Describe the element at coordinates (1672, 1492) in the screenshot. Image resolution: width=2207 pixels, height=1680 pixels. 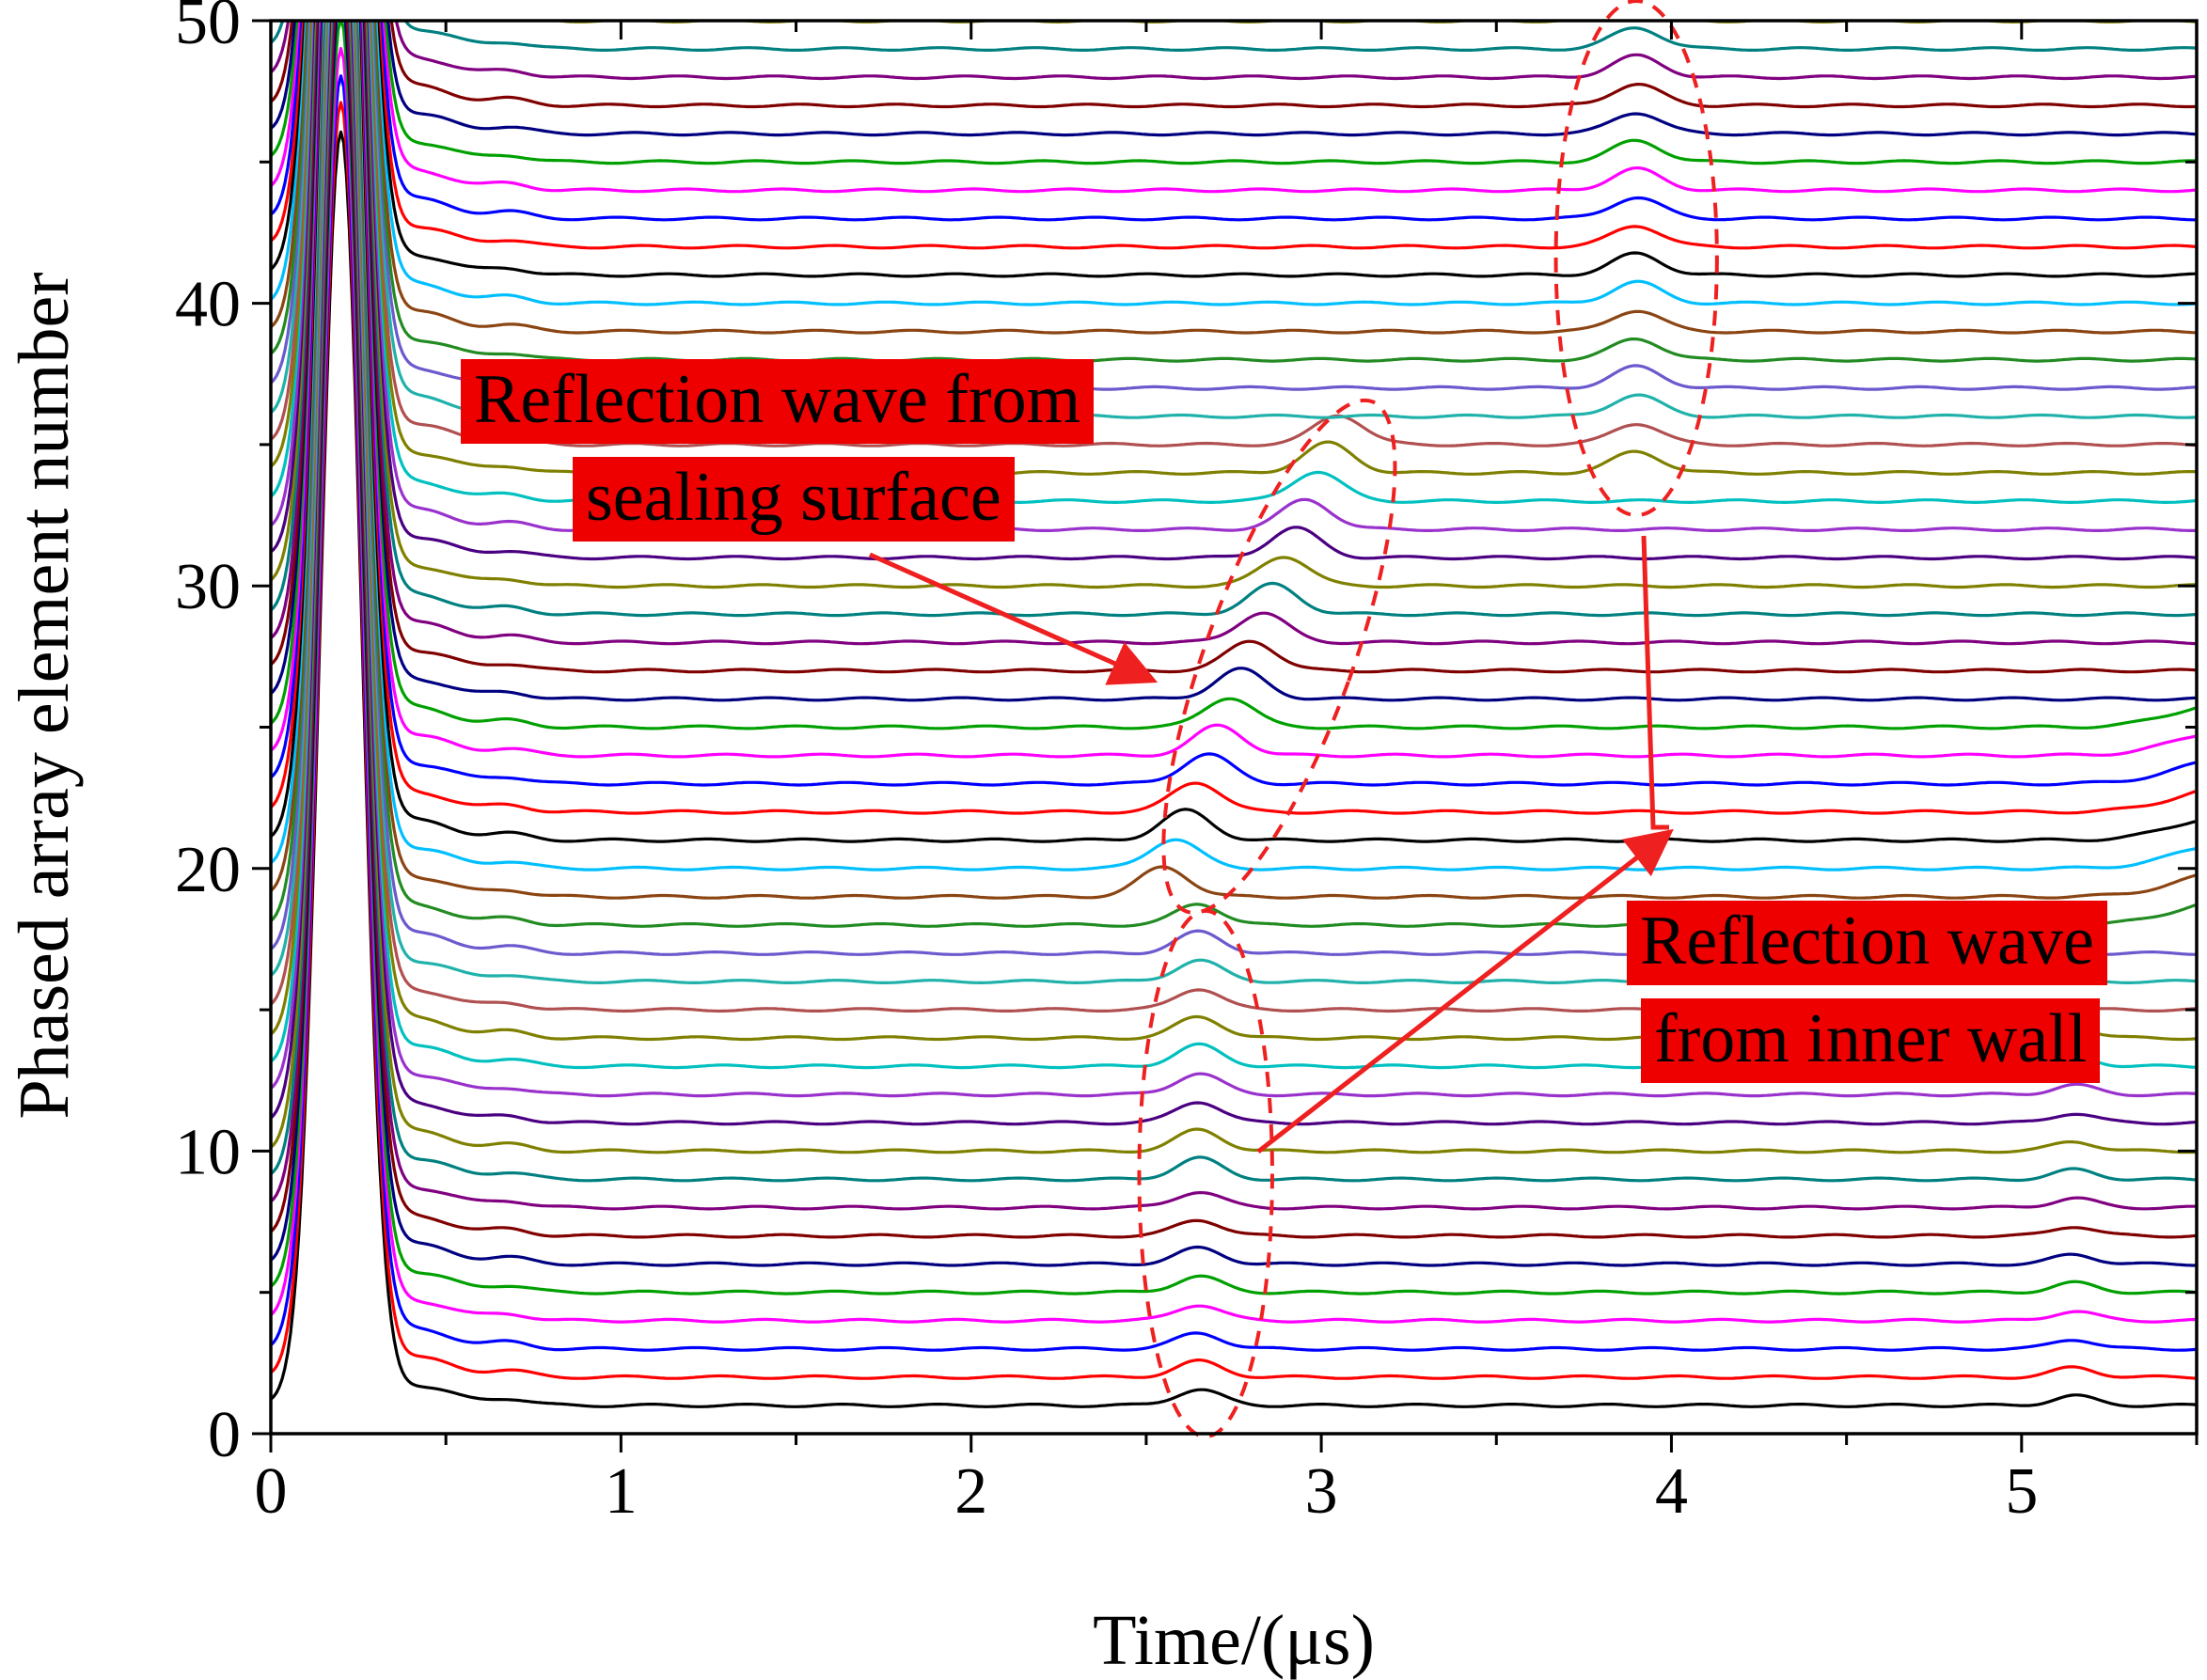
I see `x-tick-label: 4` at that location.